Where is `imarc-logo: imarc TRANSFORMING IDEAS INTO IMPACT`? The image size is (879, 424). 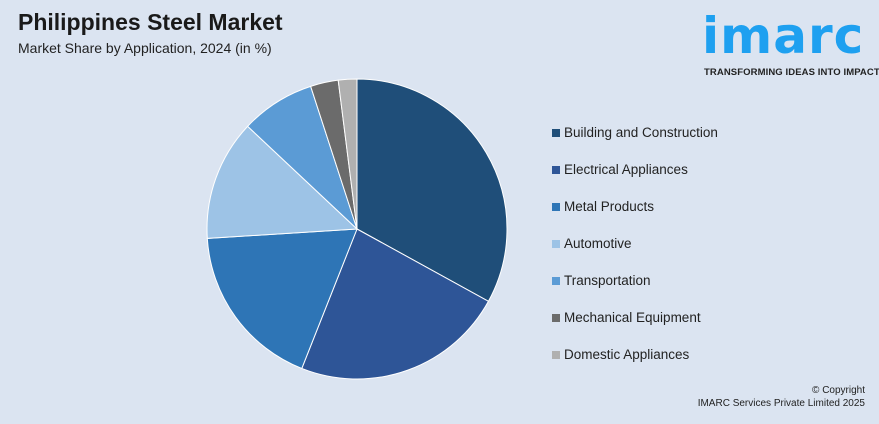
imarc-logo: imarc TRANSFORMING IDEAS INTO IMPACT is located at coordinates (789, 44).